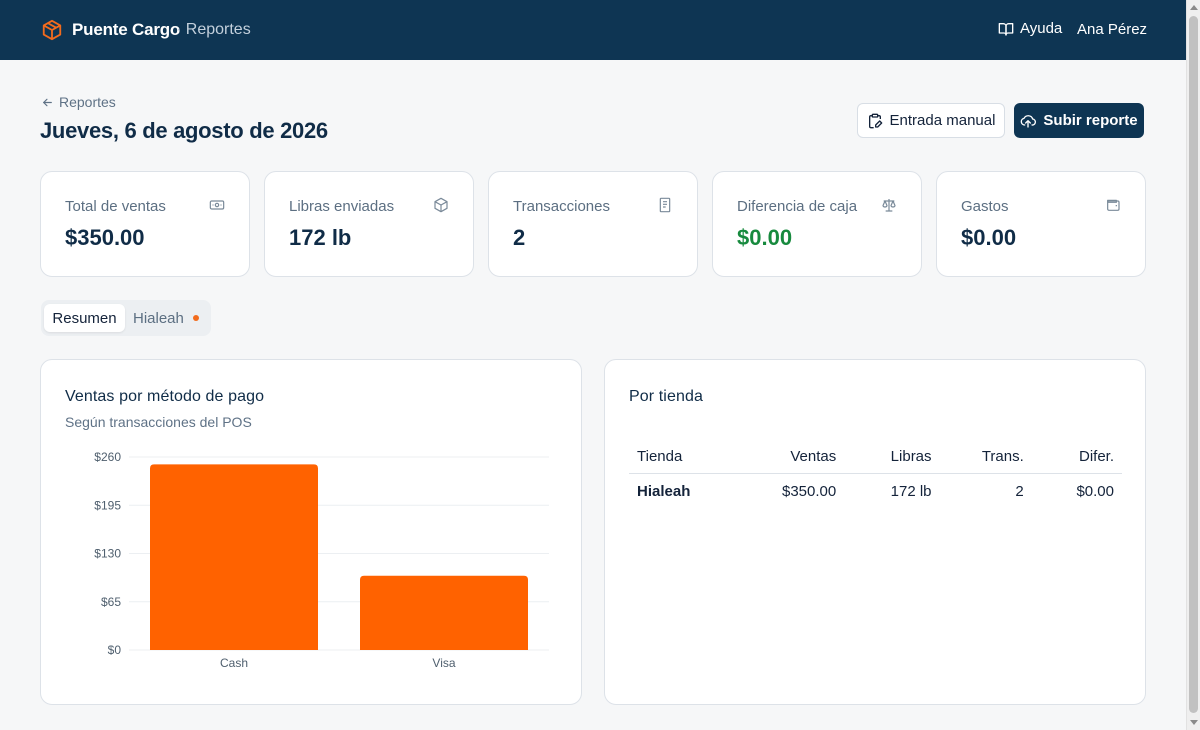  Describe the element at coordinates (1095, 491) in the screenshot. I see `cell-difference: $0.00` at that location.